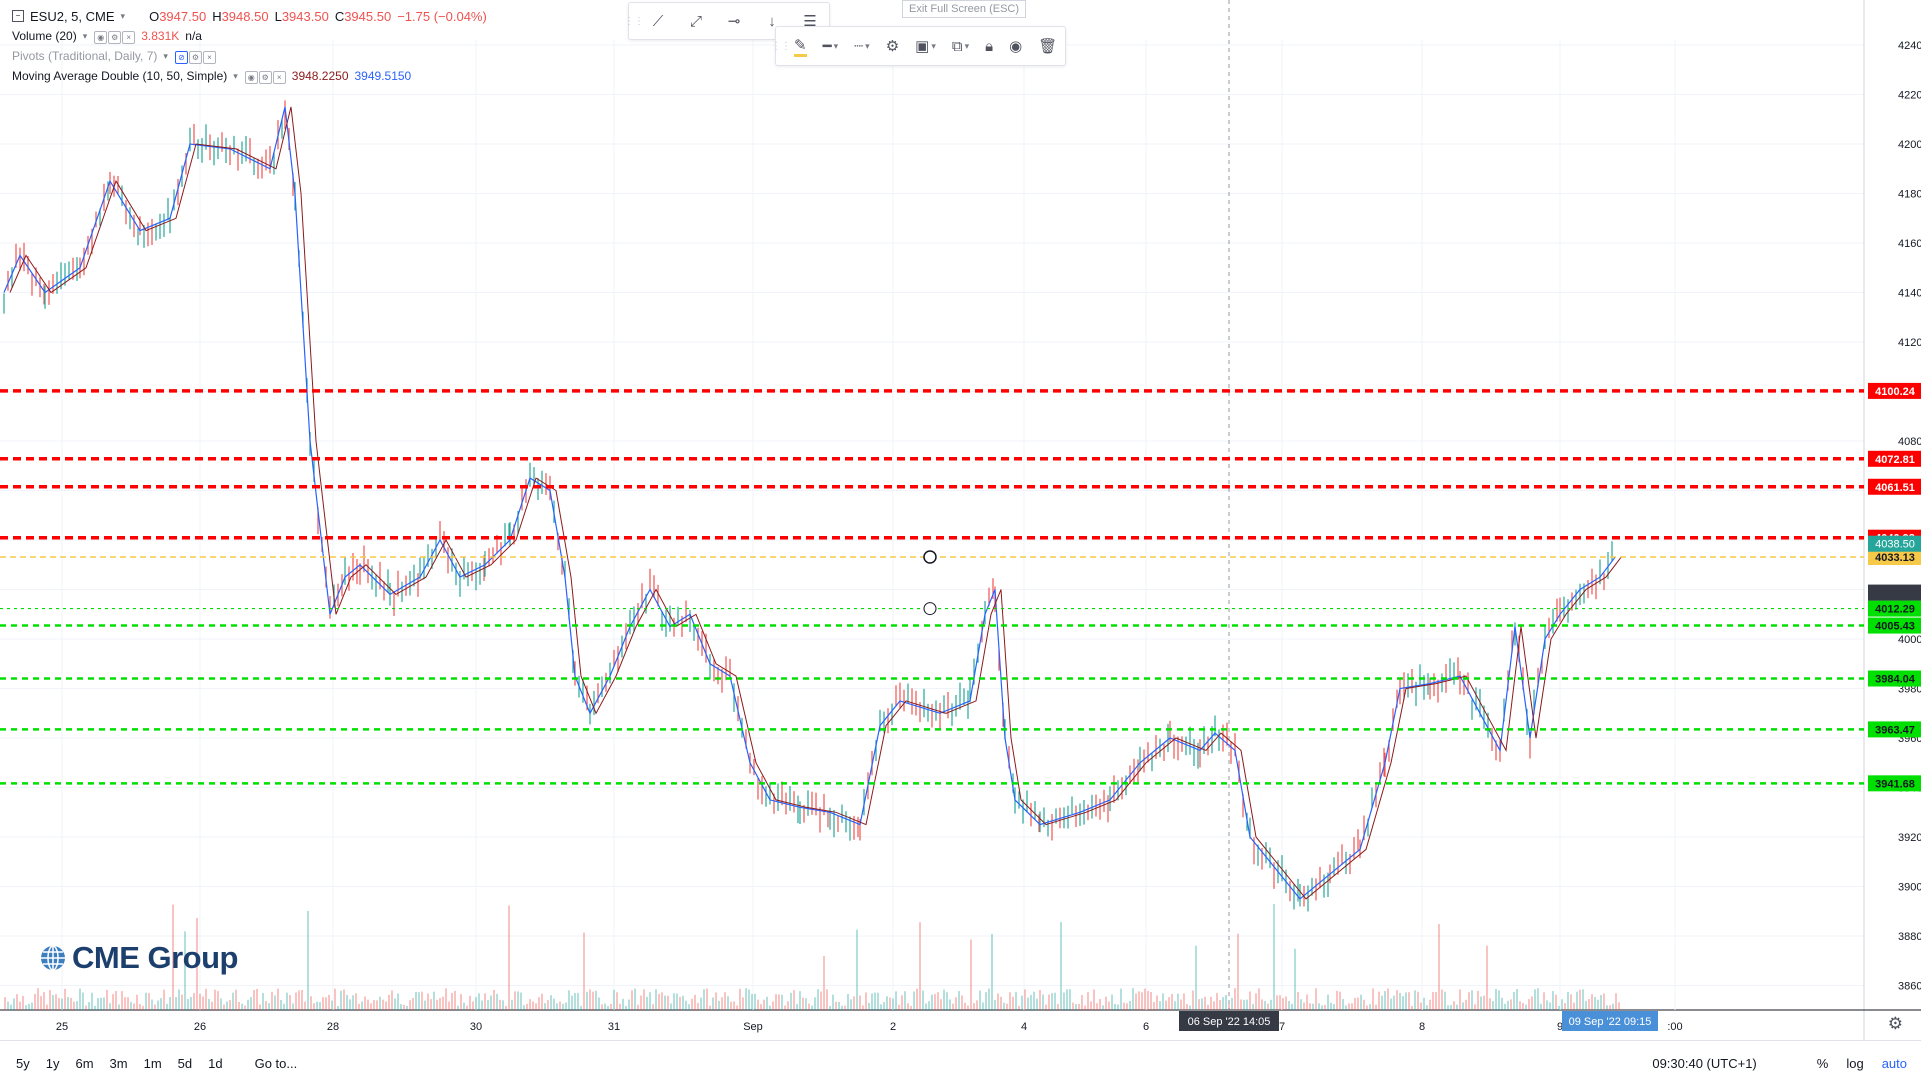 The image size is (1921, 1086). I want to click on trash-icon: 🗑︎, so click(1048, 46).